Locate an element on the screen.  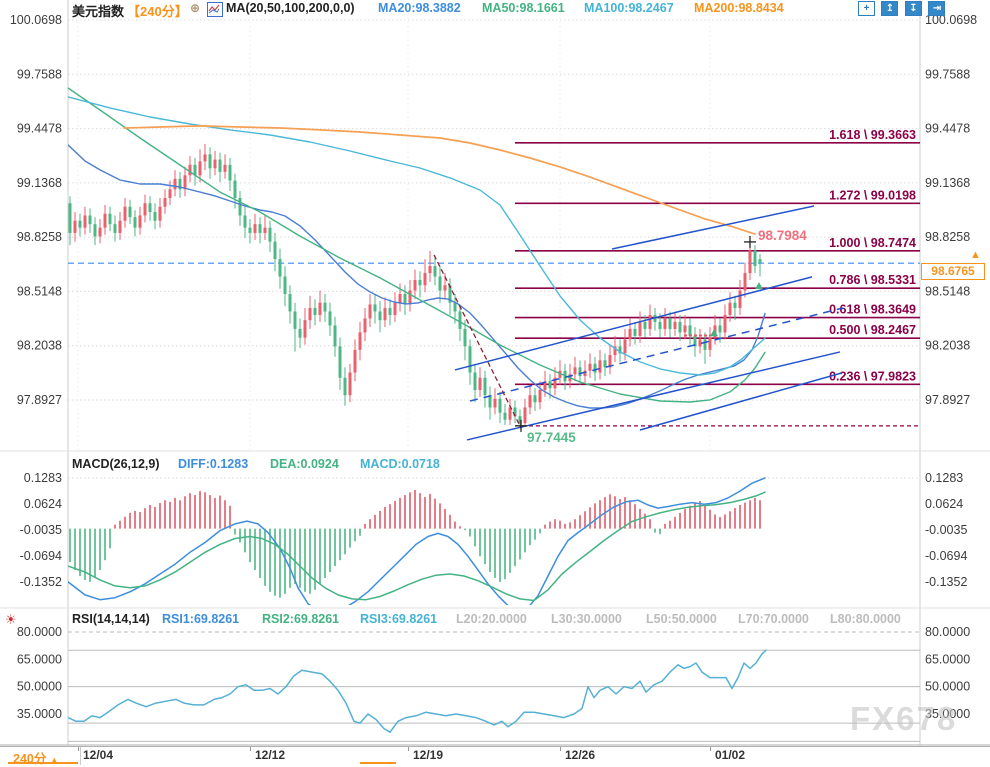
price-axis-label-left: 98.2038 is located at coordinates (39, 346).